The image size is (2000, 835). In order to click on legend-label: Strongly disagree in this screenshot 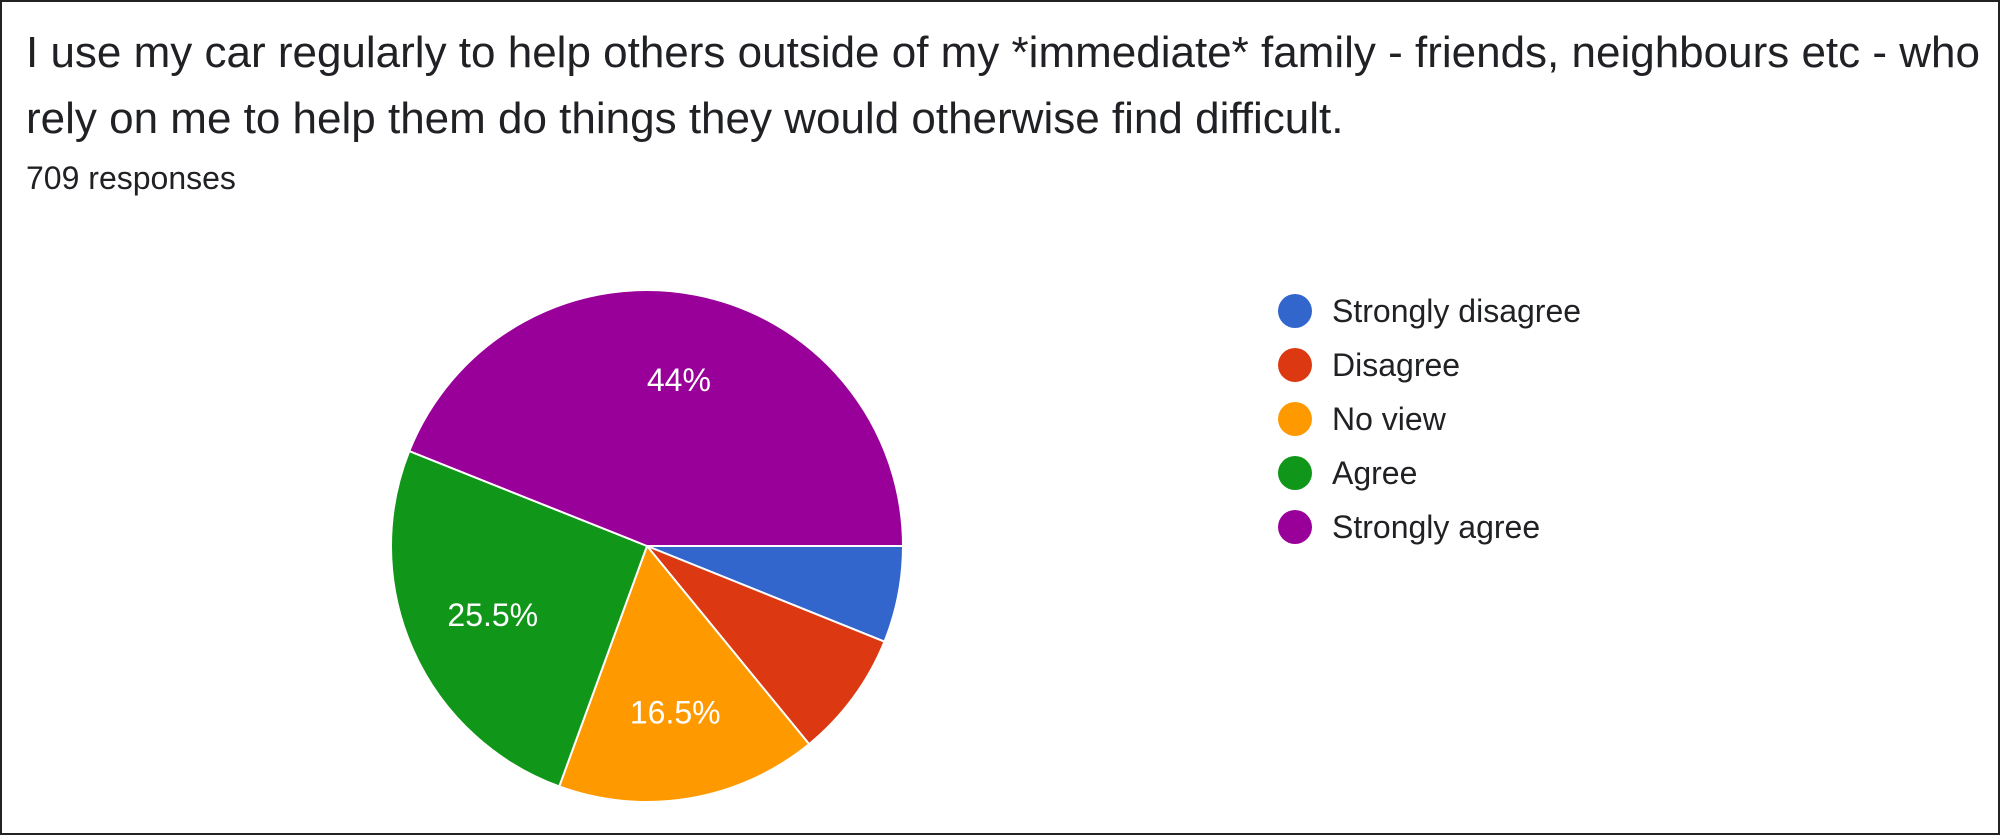, I will do `click(1457, 310)`.